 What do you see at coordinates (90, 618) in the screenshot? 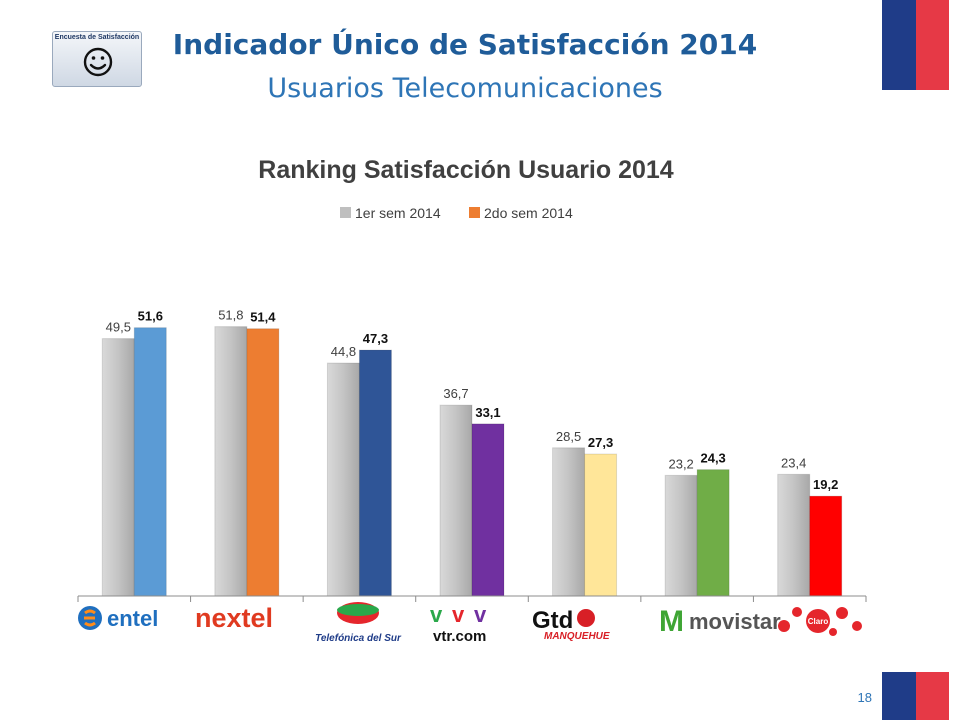
I see `entel-icon-mark` at bounding box center [90, 618].